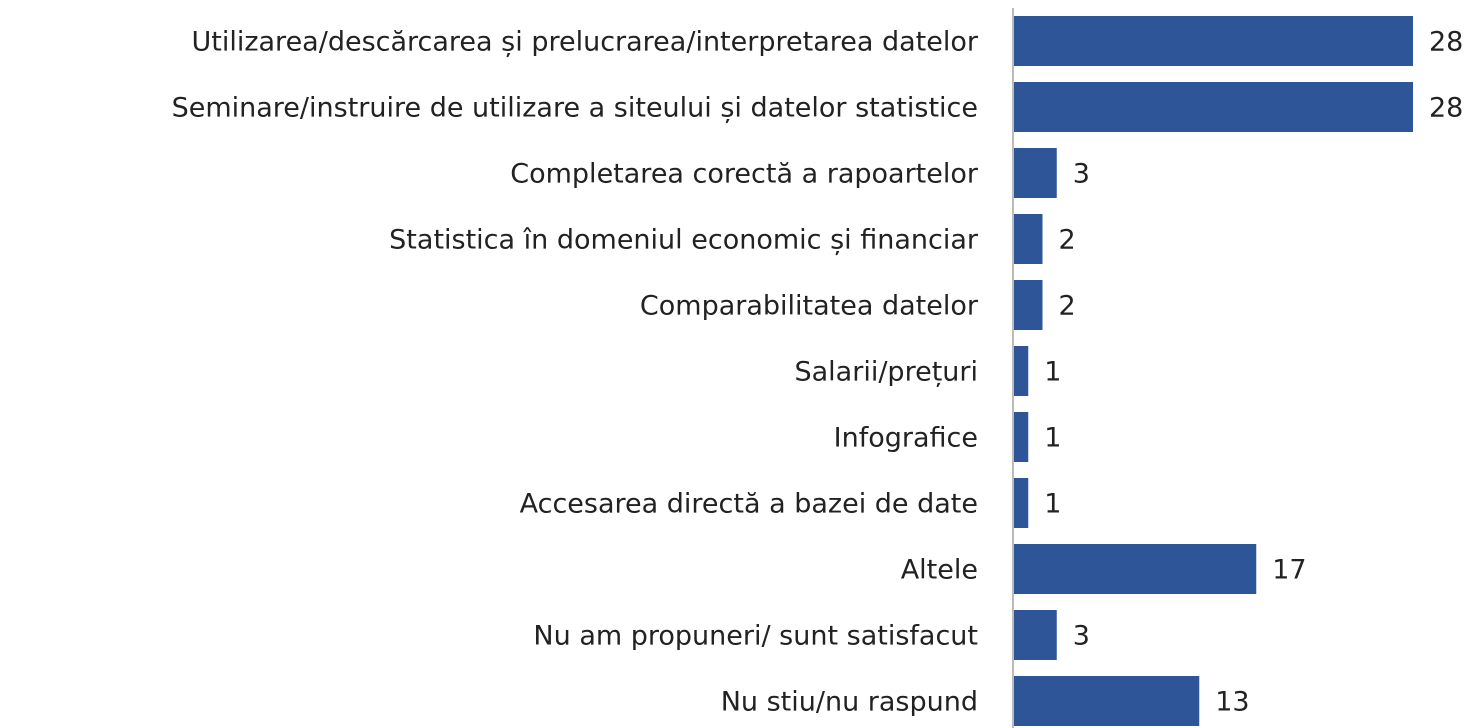 The image size is (1481, 728). What do you see at coordinates (1289, 570) in the screenshot?
I see `value-label: 17` at bounding box center [1289, 570].